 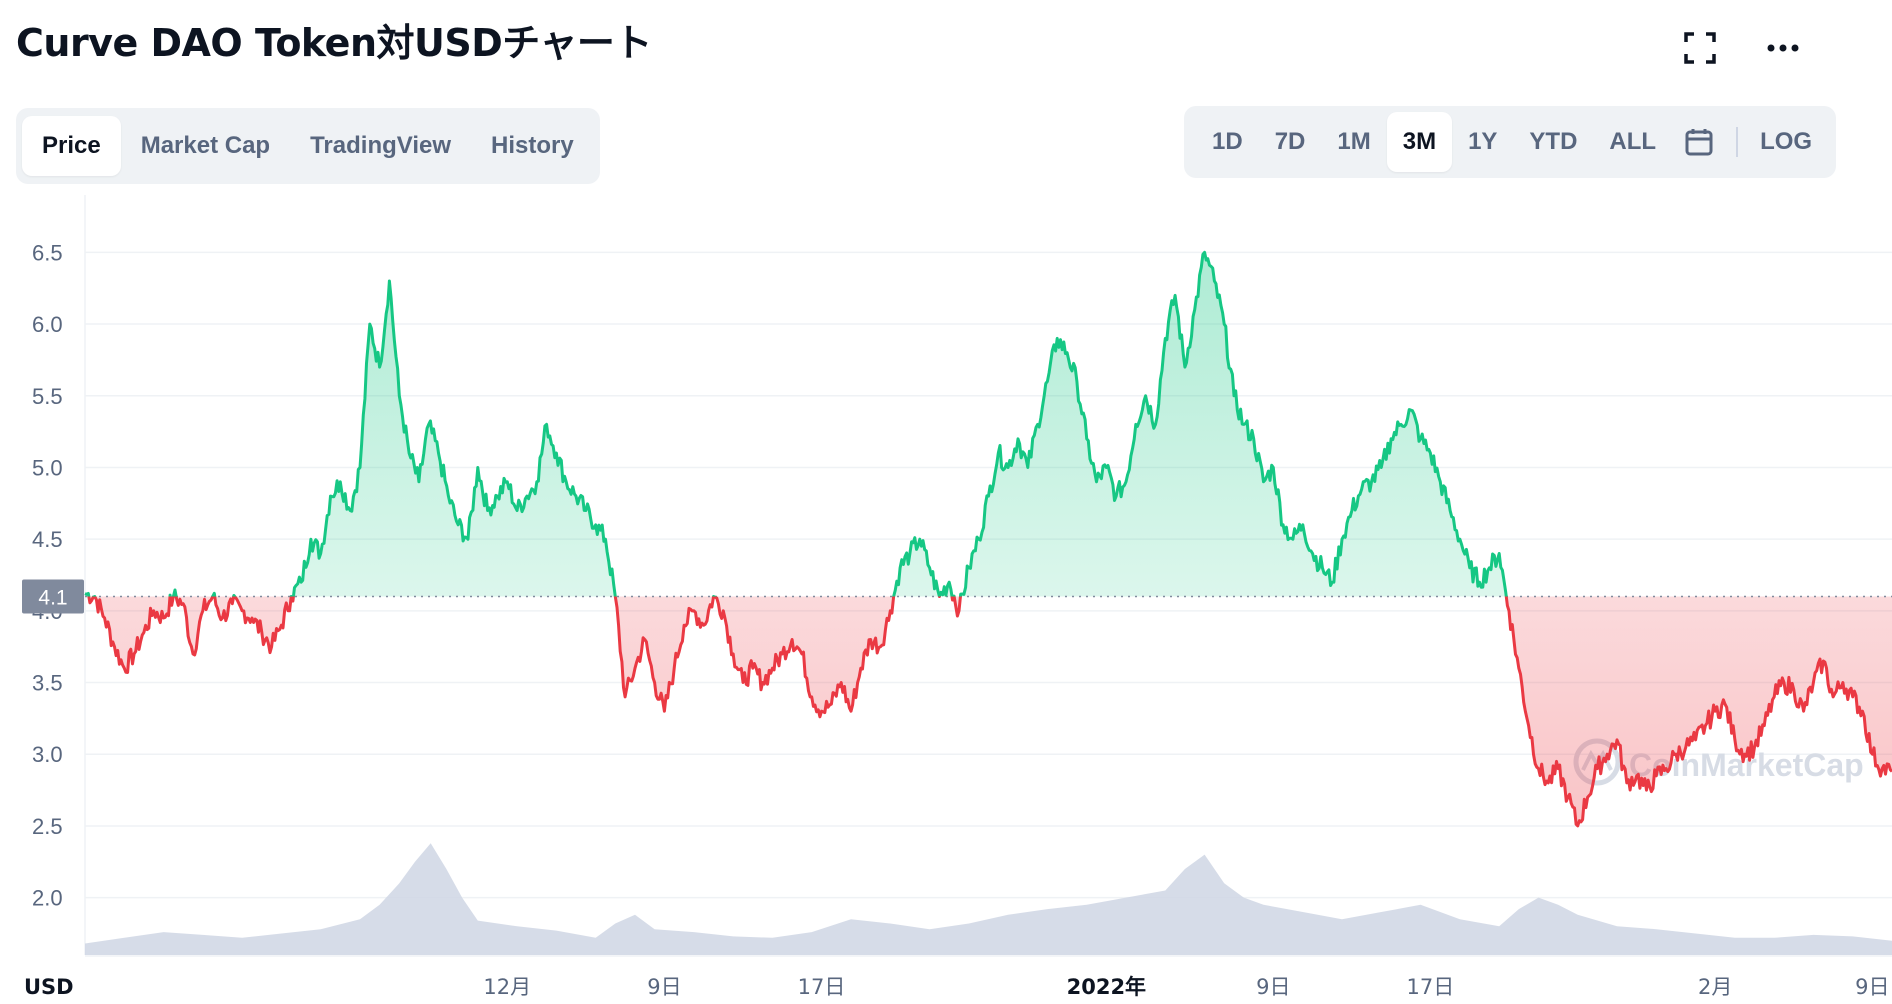 I want to click on page-title: Curve DAO Token対USDチャート, so click(x=334, y=43).